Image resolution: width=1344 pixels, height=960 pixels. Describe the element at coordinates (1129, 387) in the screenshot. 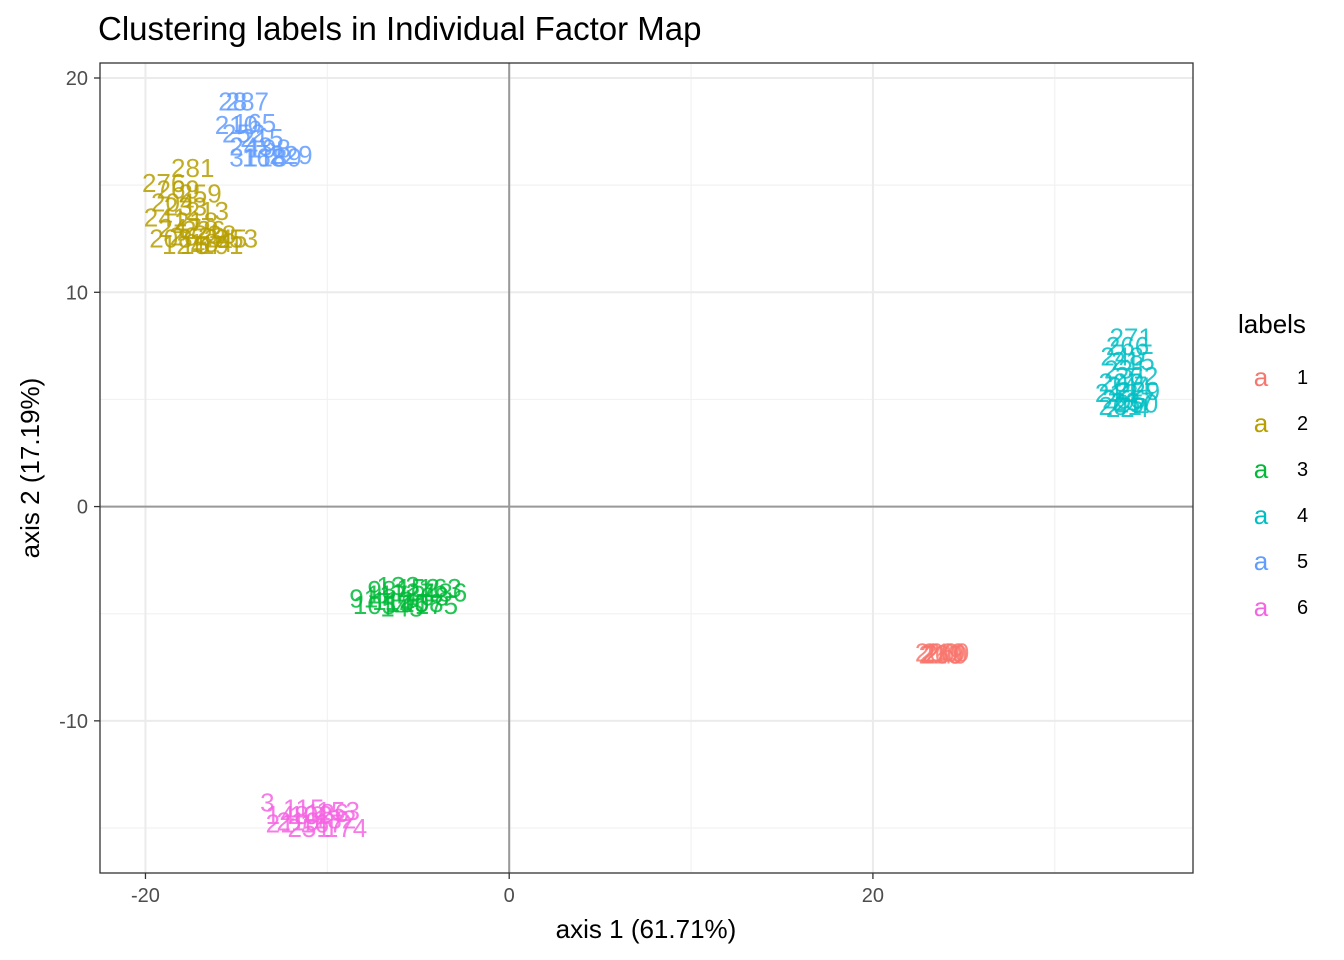

I see `data-point-label: 244` at that location.